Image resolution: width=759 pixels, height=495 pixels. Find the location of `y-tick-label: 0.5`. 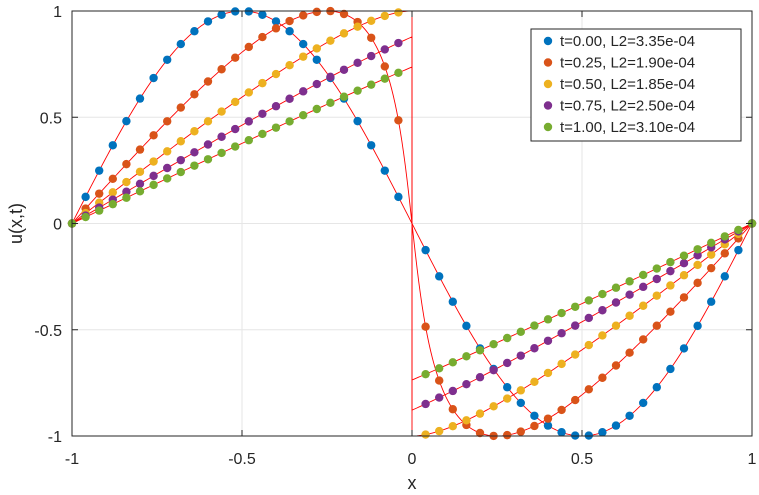

y-tick-label: 0.5 is located at coordinates (51, 118).